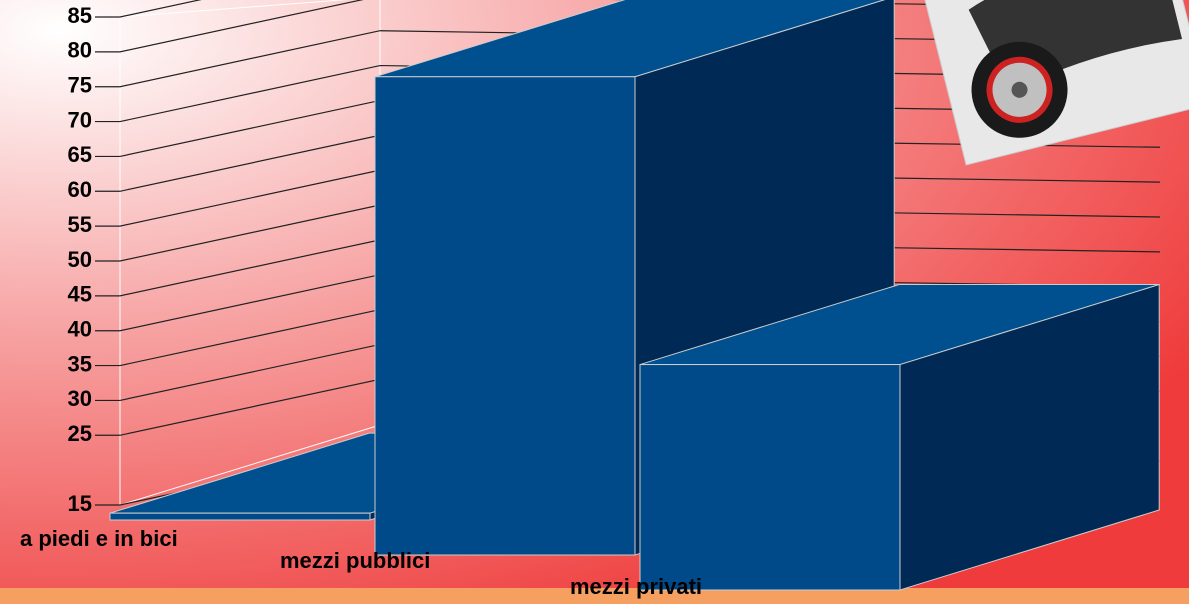 The width and height of the screenshot is (1189, 604). I want to click on y-tick-label: 50, so click(80, 259).